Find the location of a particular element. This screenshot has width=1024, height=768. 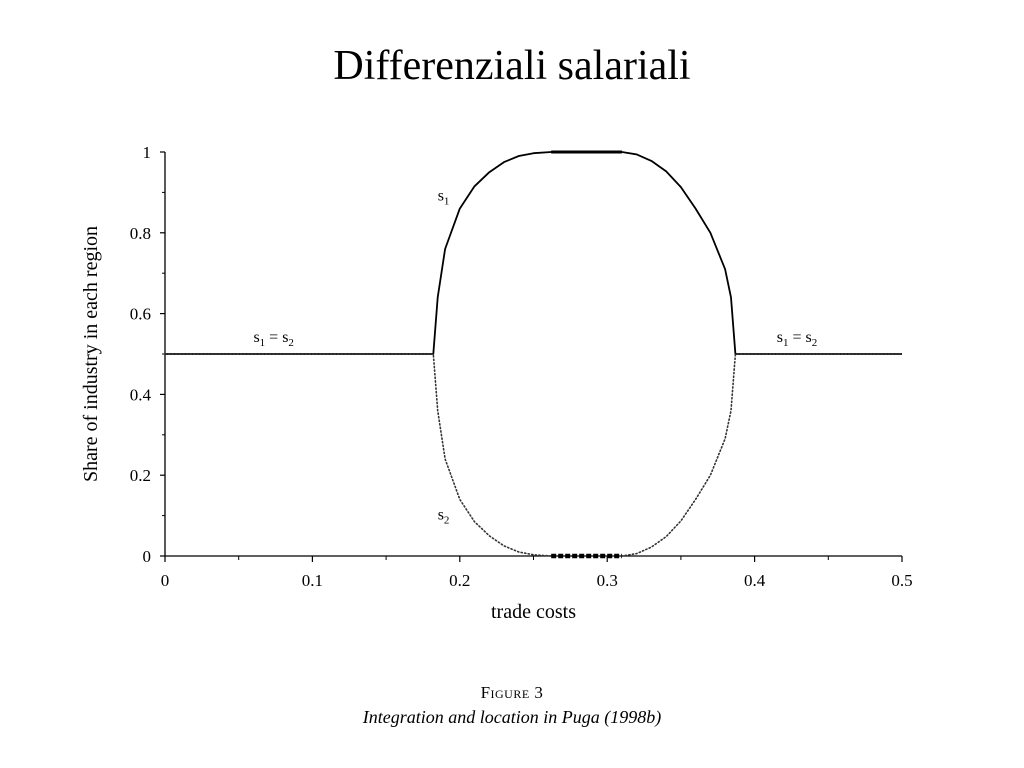

x-tick-label: 0 is located at coordinates (165, 580).